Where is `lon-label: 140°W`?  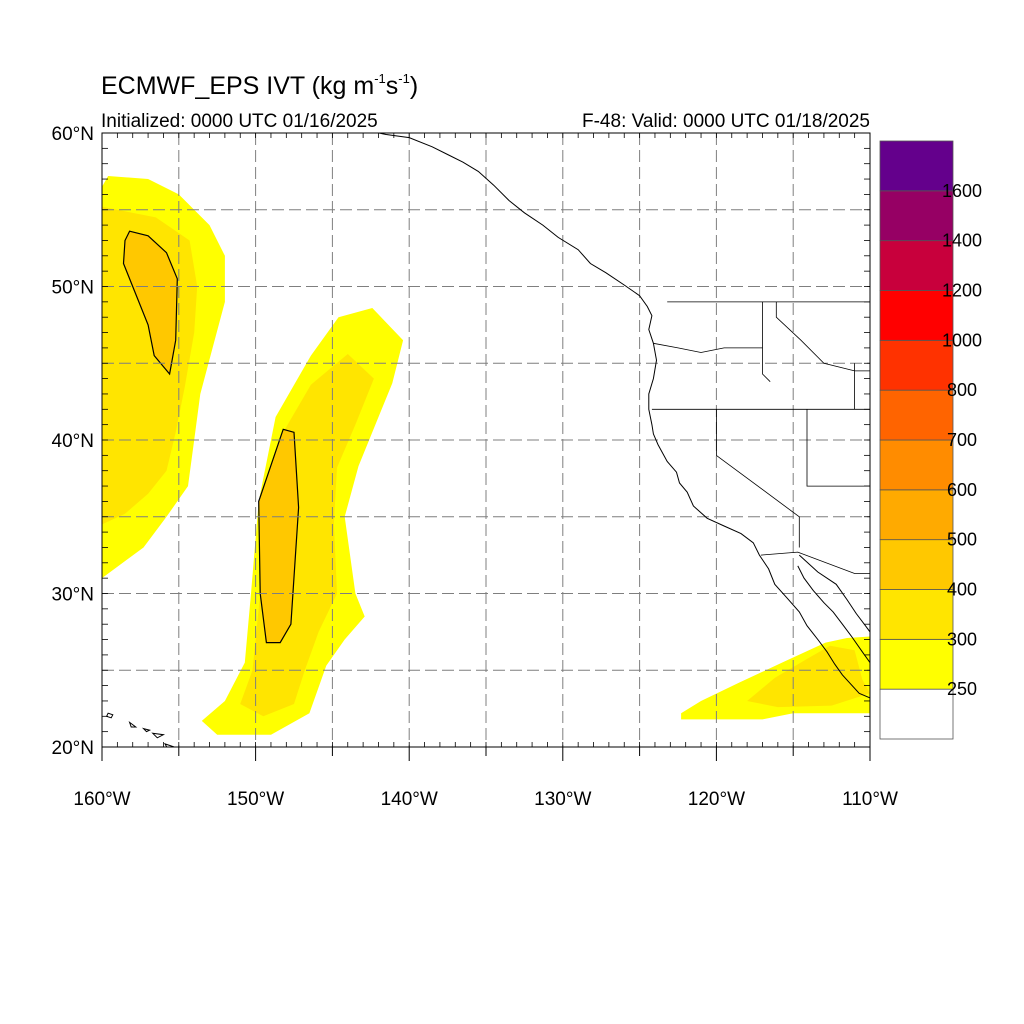
lon-label: 140°W is located at coordinates (409, 799).